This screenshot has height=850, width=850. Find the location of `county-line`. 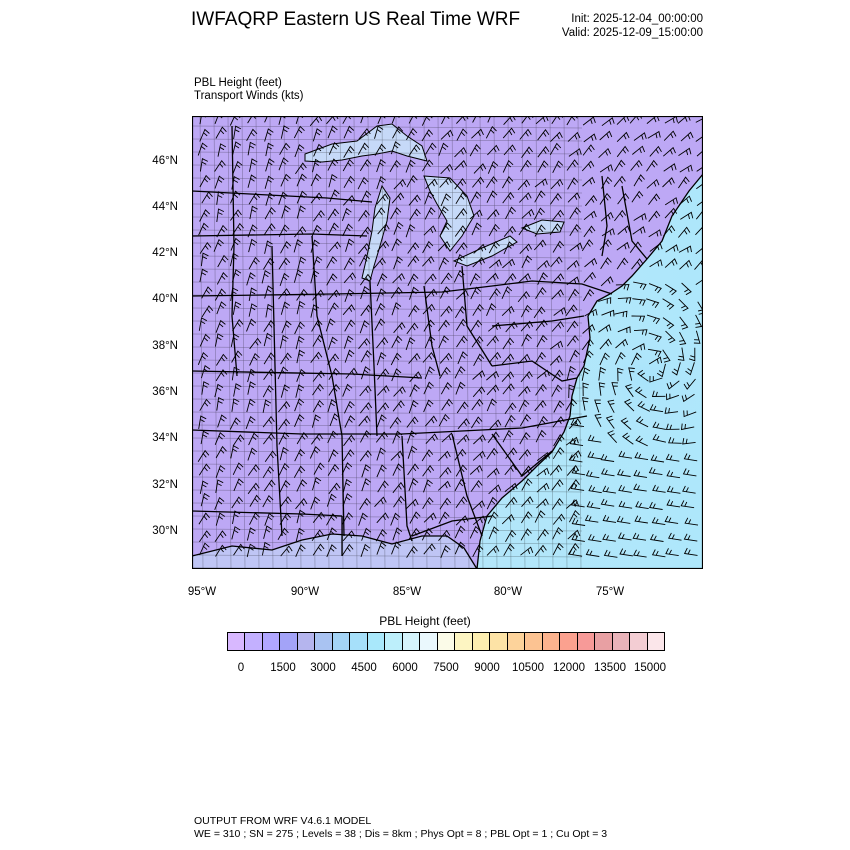

county-line is located at coordinates (387, 439).